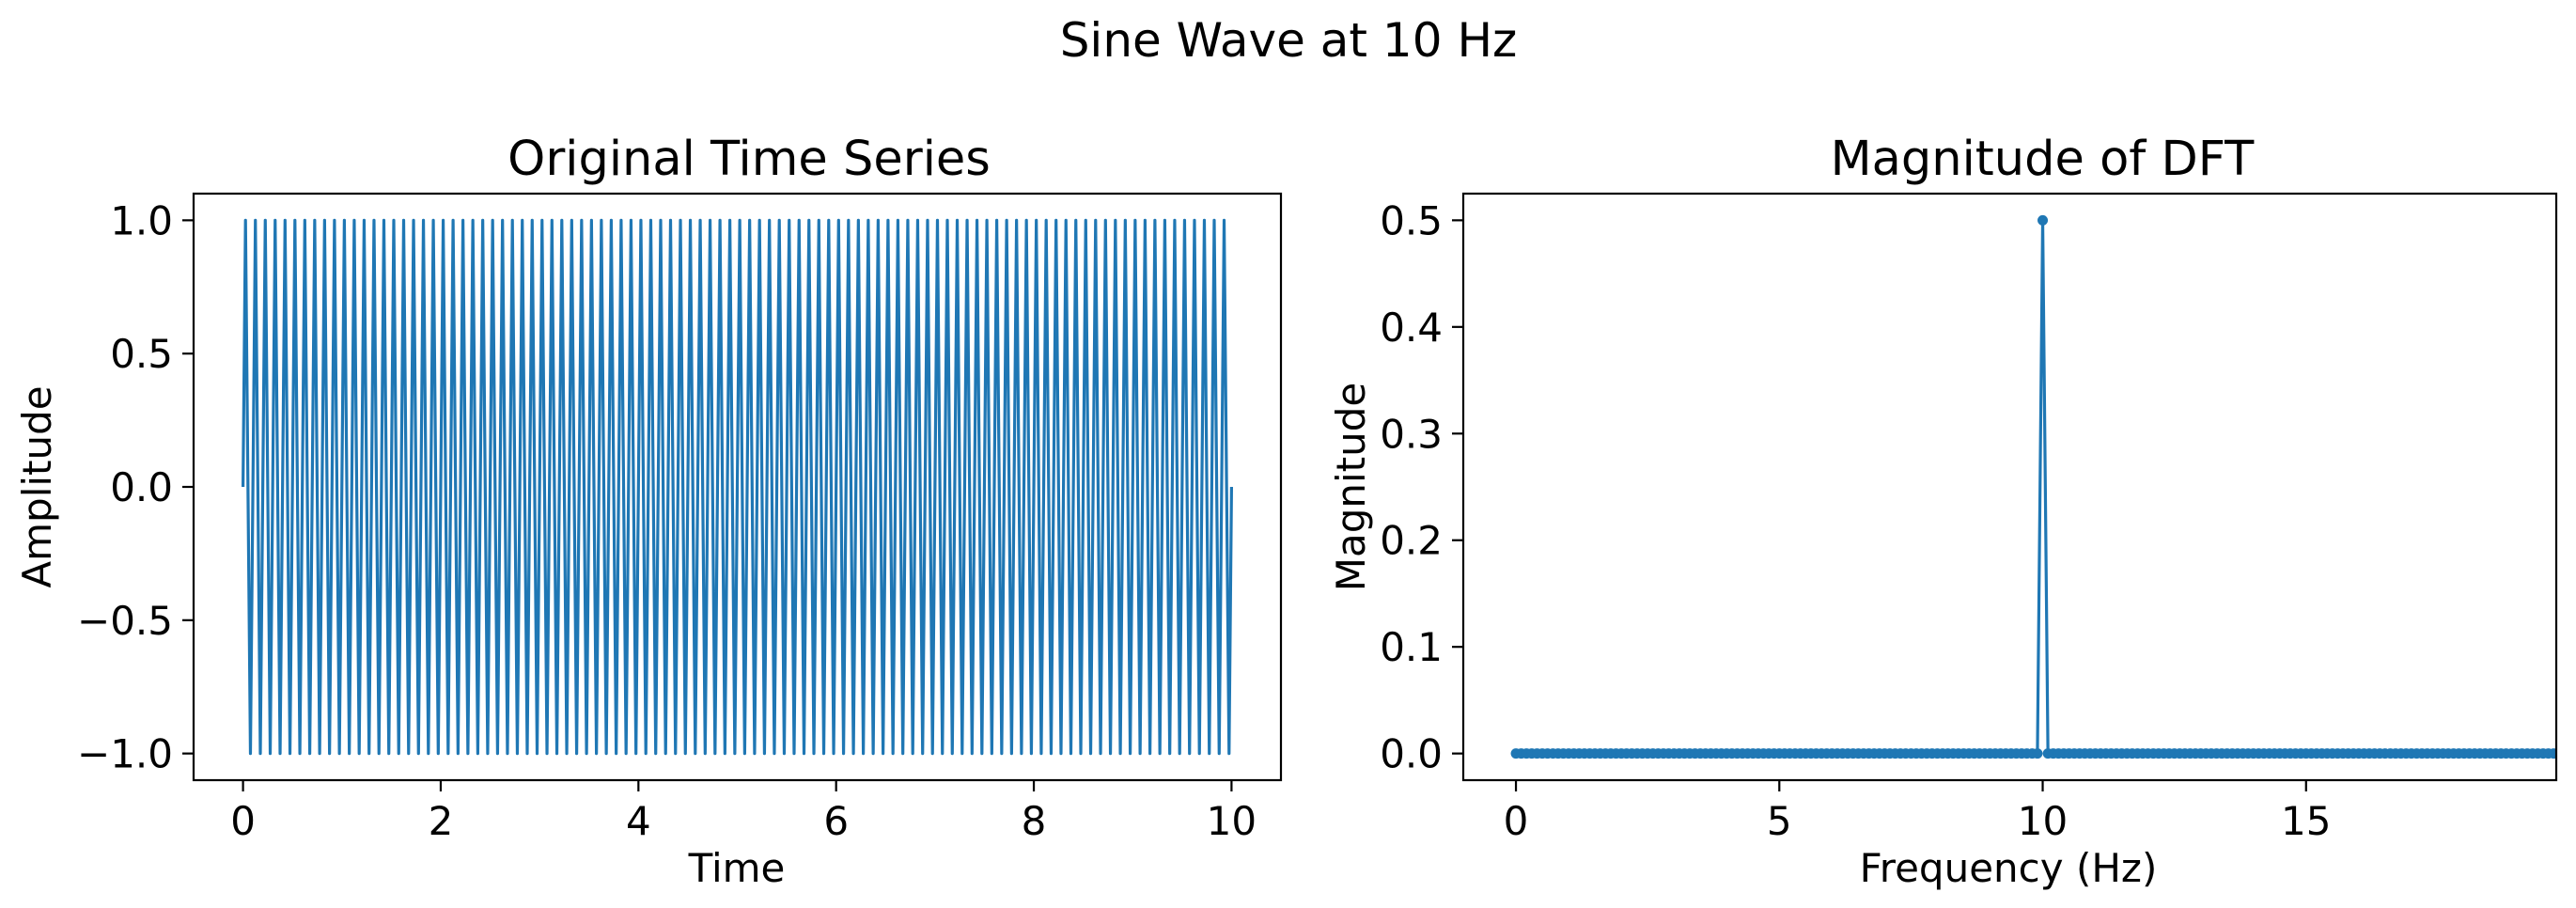 This screenshot has height=908, width=2576. What do you see at coordinates (749, 159) in the screenshot?
I see `time-series-title: Original Time Series` at bounding box center [749, 159].